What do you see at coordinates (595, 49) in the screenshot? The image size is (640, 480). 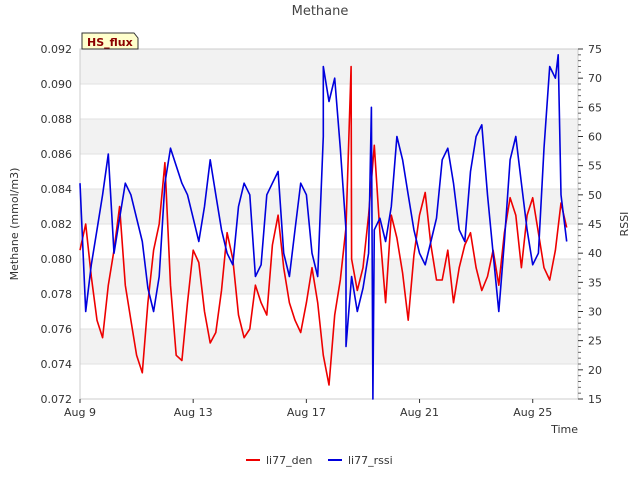 I see `y-tick-right-label: 75` at bounding box center [595, 49].